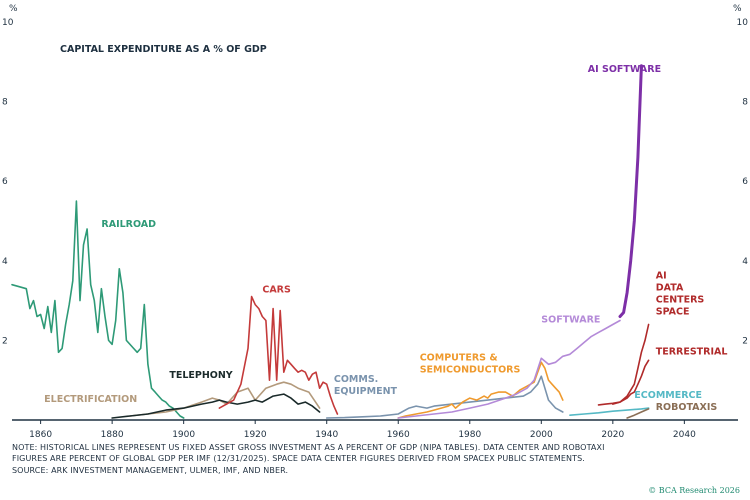 The height and width of the screenshot is (500, 750). What do you see at coordinates (668, 395) in the screenshot?
I see `series-label: ECOMMERCE` at bounding box center [668, 395].